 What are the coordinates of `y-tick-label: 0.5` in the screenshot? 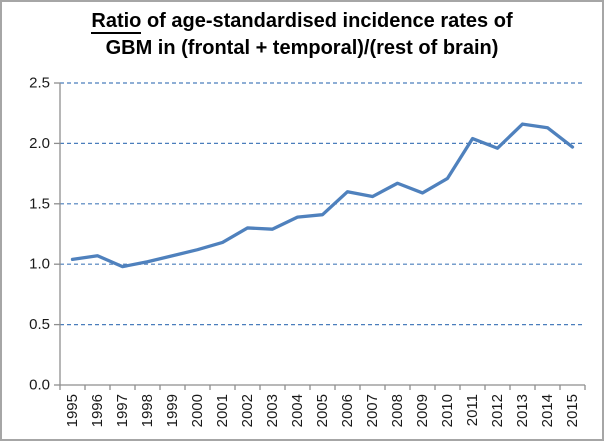 It's located at (39, 324).